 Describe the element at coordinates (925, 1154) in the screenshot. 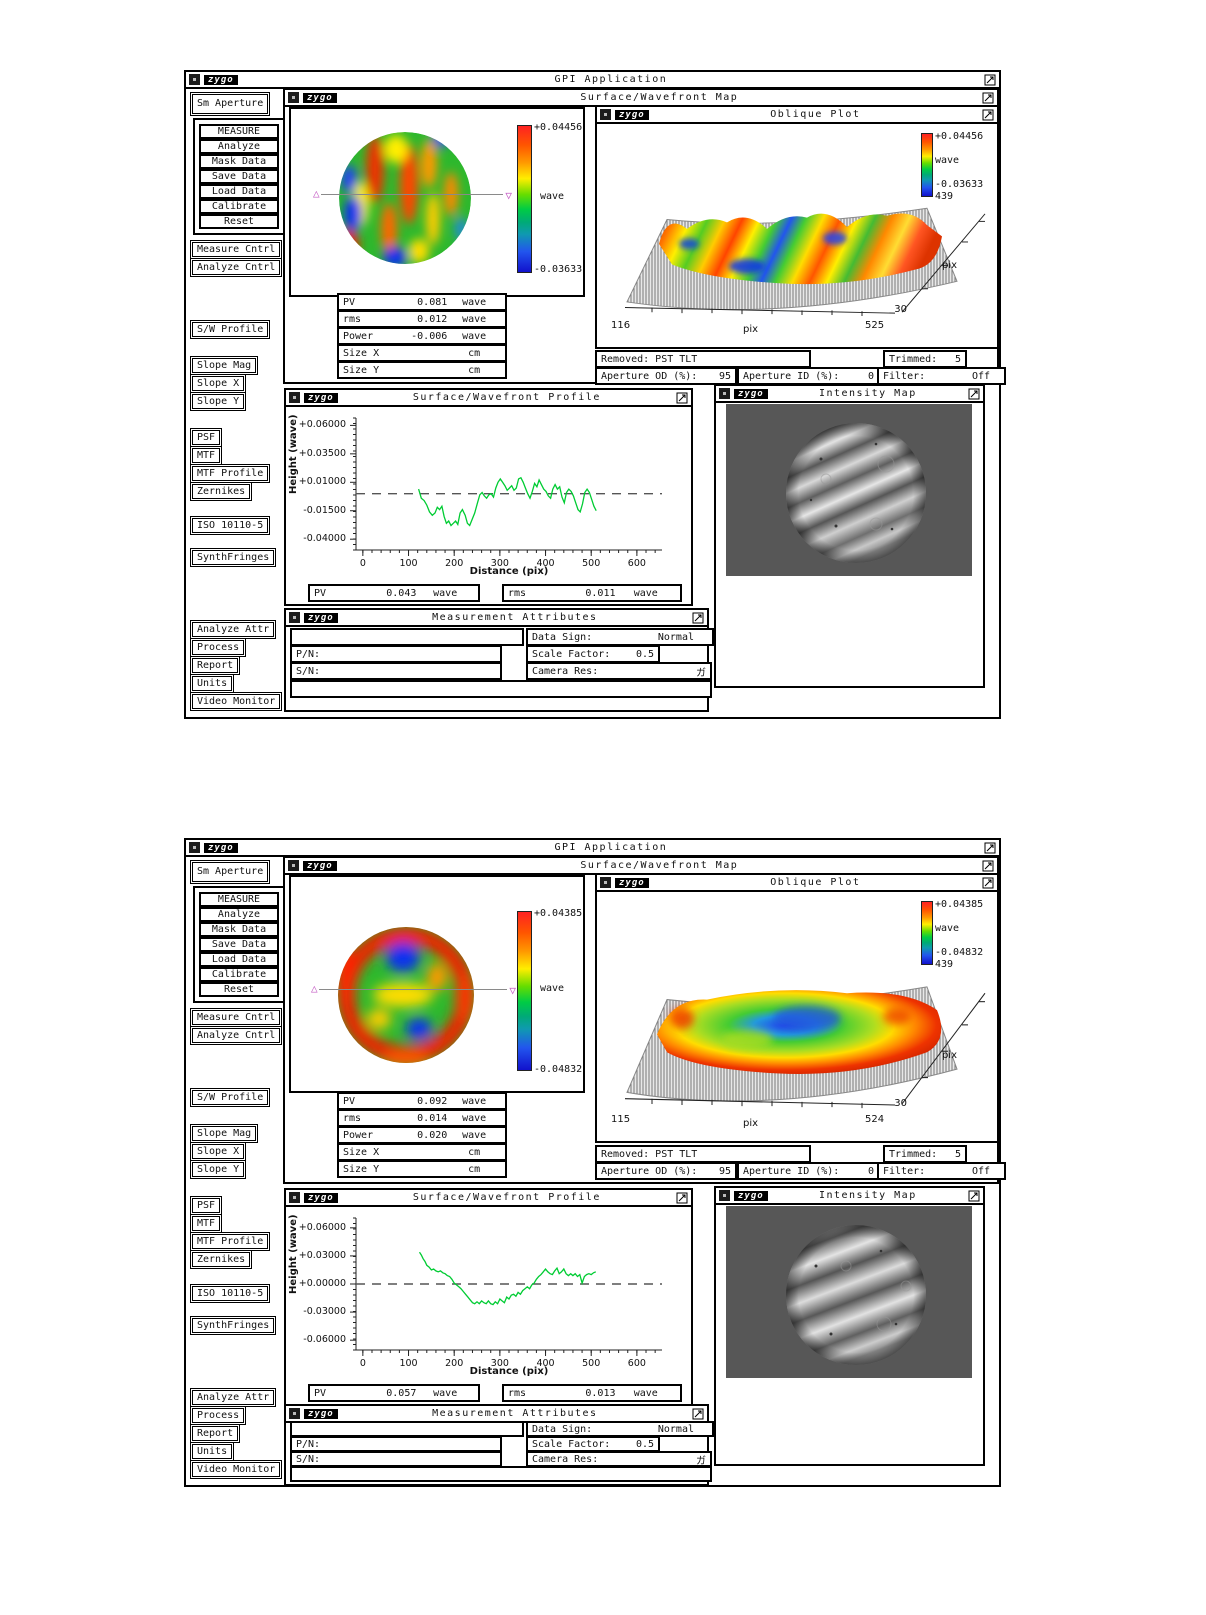

I see `trimmed-field: Trimmed: 5` at that location.